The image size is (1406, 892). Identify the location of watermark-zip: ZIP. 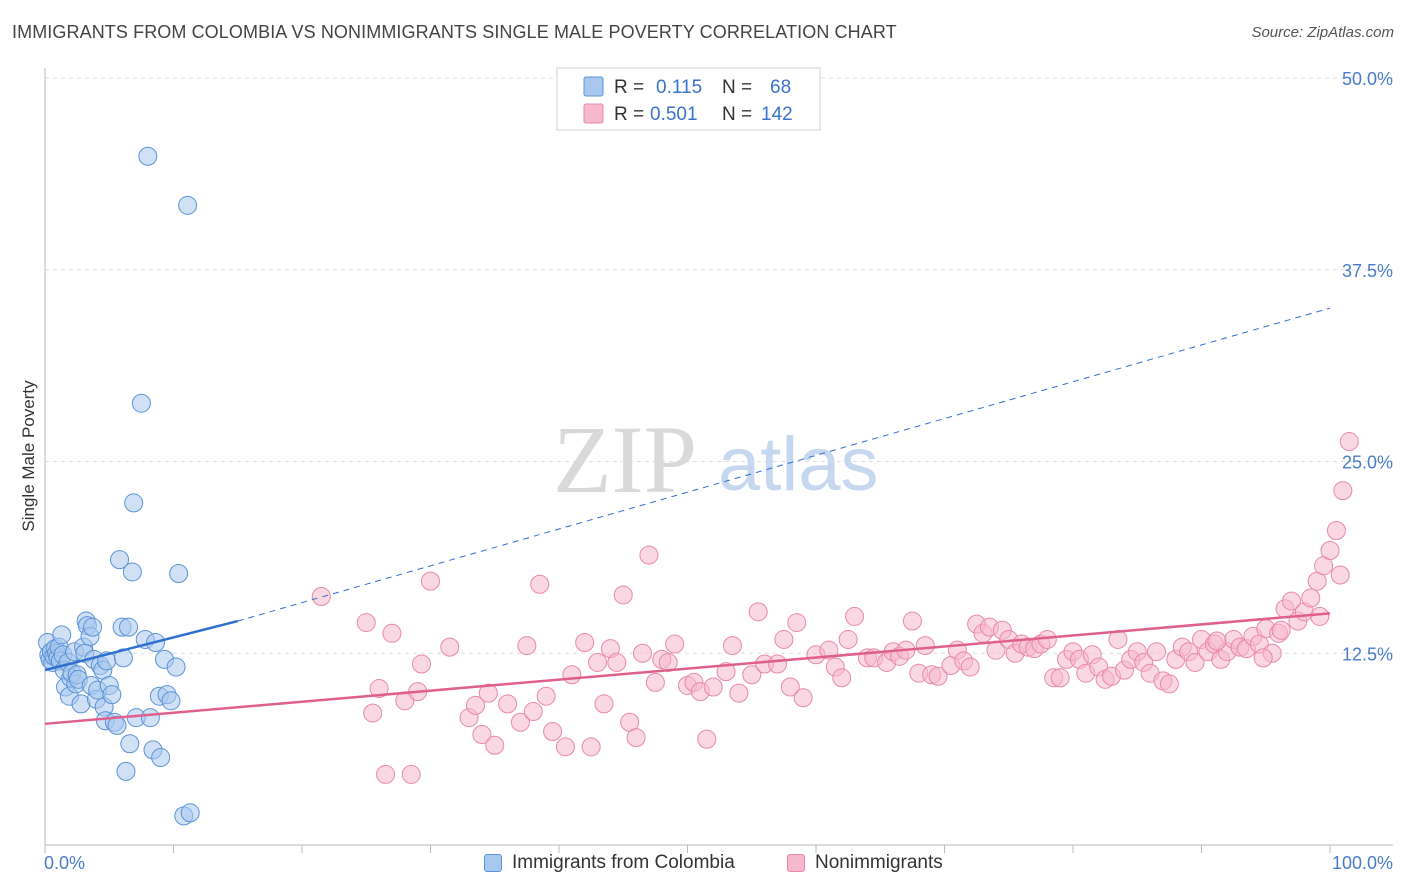
(625, 459).